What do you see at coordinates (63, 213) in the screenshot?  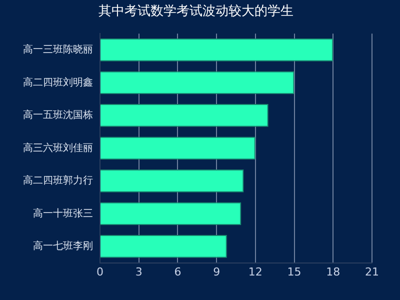 I see `y-tick-label: 高一十班张三` at bounding box center [63, 213].